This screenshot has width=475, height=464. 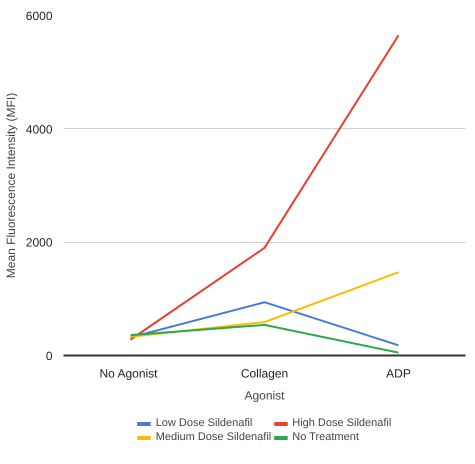 What do you see at coordinates (214, 437) in the screenshot?
I see `legend-label: Medium Dose Sildenafil` at bounding box center [214, 437].